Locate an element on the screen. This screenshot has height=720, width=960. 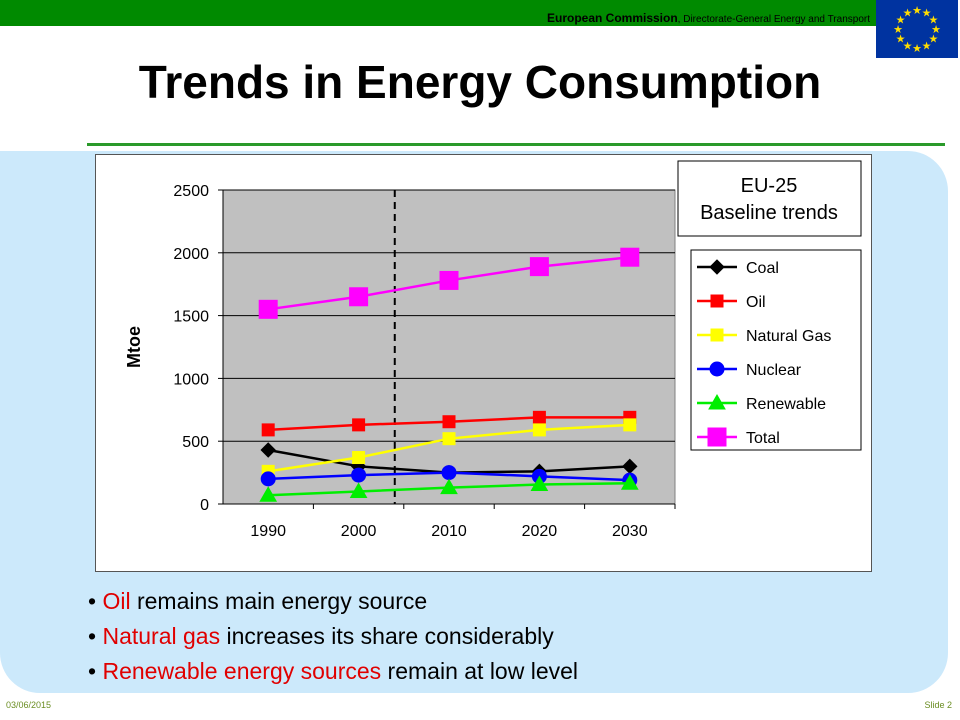
bullet-text: increases its share considerably is located at coordinates (387, 636).